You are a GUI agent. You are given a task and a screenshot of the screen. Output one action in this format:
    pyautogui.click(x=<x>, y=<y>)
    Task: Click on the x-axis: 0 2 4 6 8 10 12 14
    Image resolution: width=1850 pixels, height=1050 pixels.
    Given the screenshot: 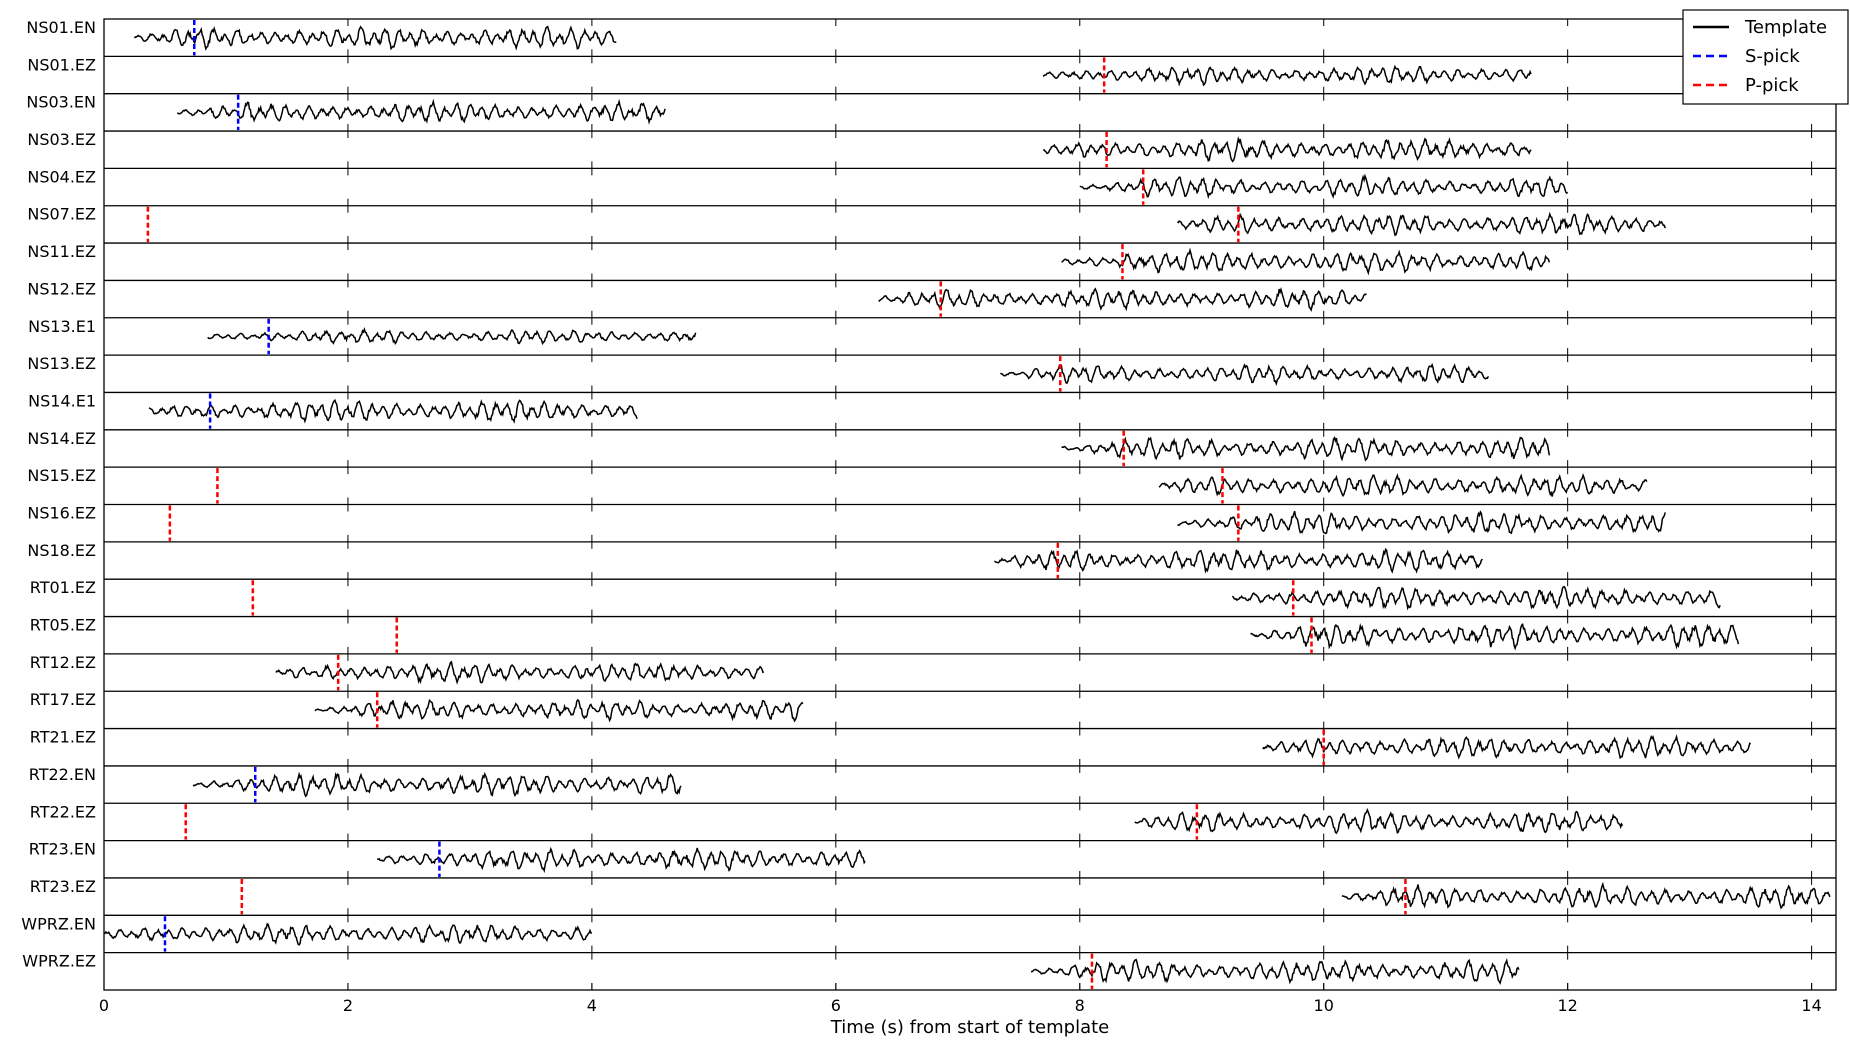 What is the action you would take?
    pyautogui.click(x=960, y=999)
    